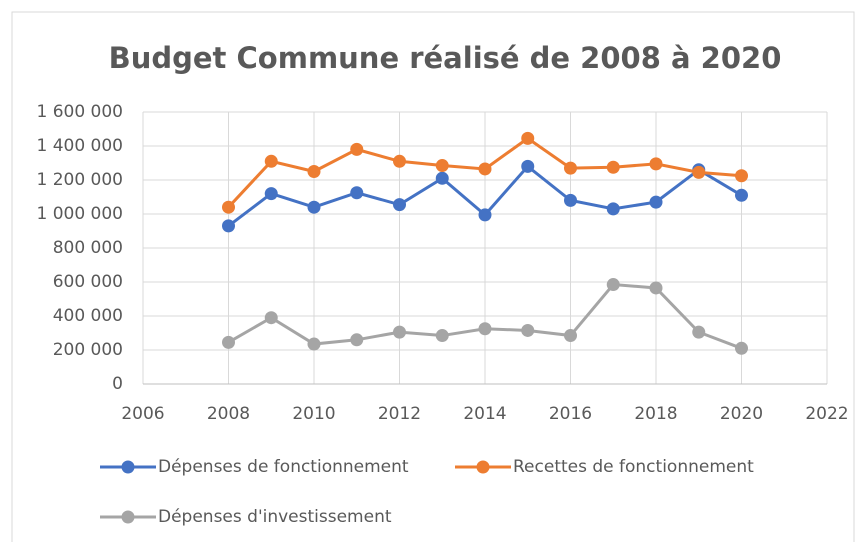  What do you see at coordinates (283, 467) in the screenshot?
I see `legend-label: Dépenses de fonctionnement` at bounding box center [283, 467].